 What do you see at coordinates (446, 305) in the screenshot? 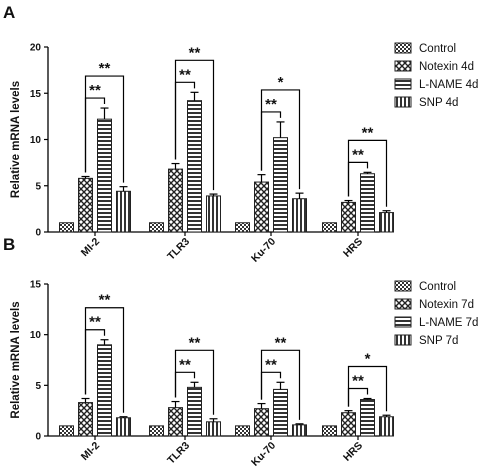
I see `legend-label: Notexin 7d` at bounding box center [446, 305].